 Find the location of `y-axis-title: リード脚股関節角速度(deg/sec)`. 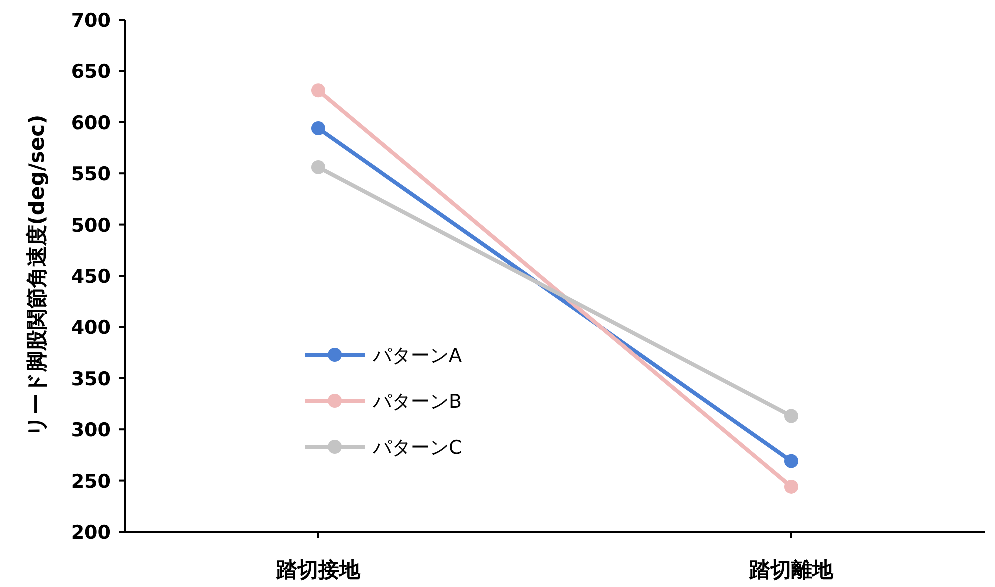

y-axis-title: リード脚股関節角速度(deg/sec) is located at coordinates (37, 276).